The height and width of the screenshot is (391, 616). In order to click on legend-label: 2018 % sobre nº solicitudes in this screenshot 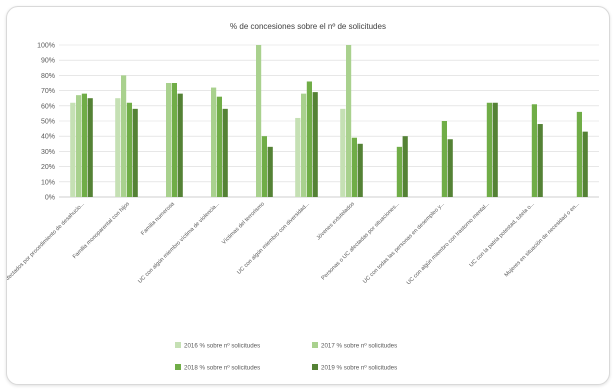, I will do `click(222, 368)`.